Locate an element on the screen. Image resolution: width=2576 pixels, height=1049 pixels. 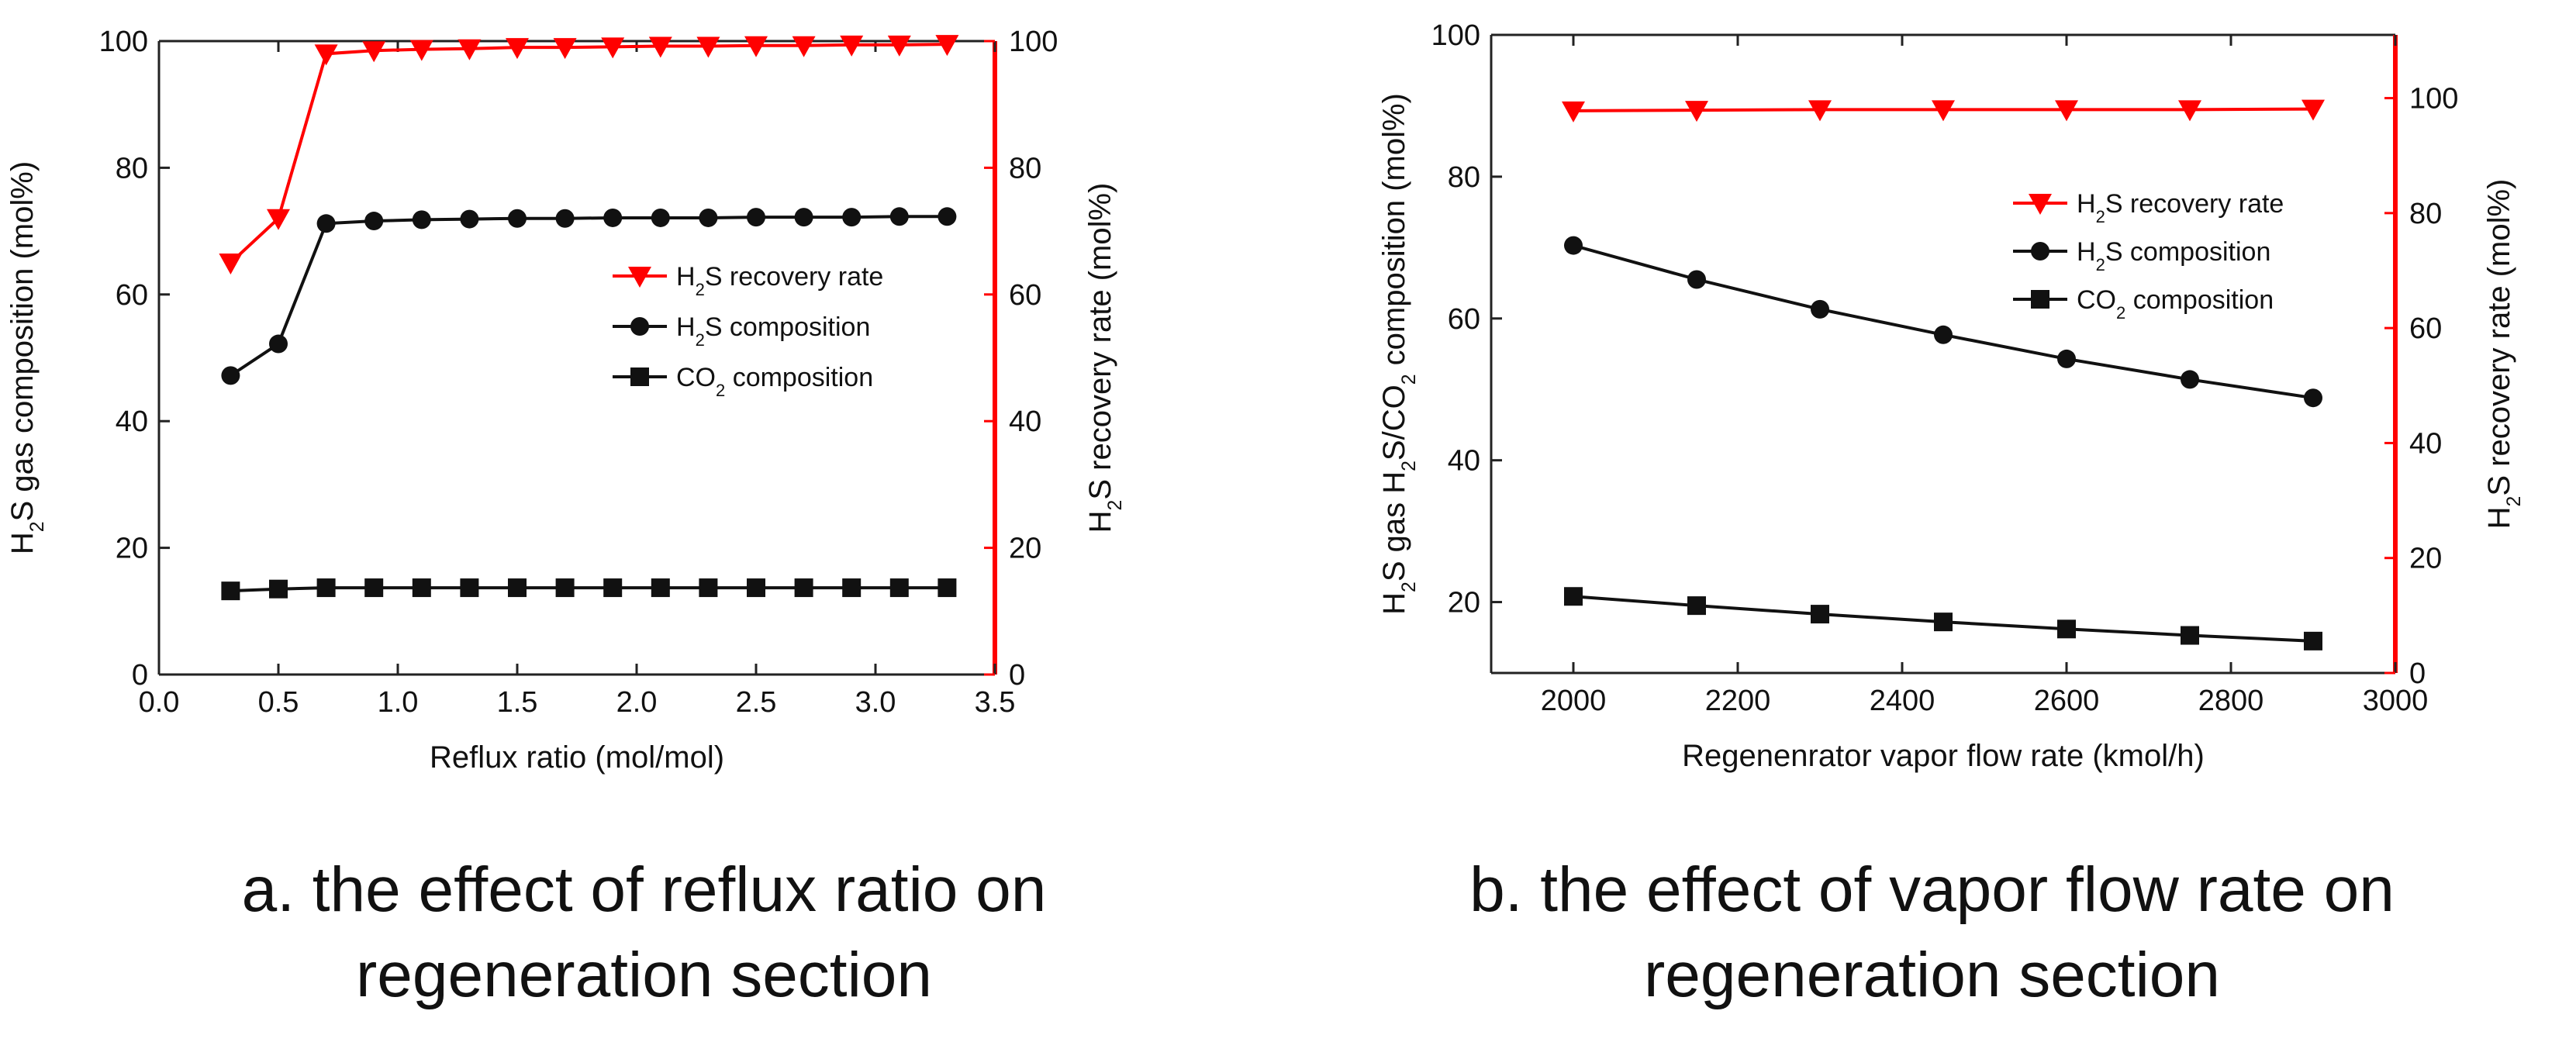
y-left-tick-label: 20 is located at coordinates (132, 549).